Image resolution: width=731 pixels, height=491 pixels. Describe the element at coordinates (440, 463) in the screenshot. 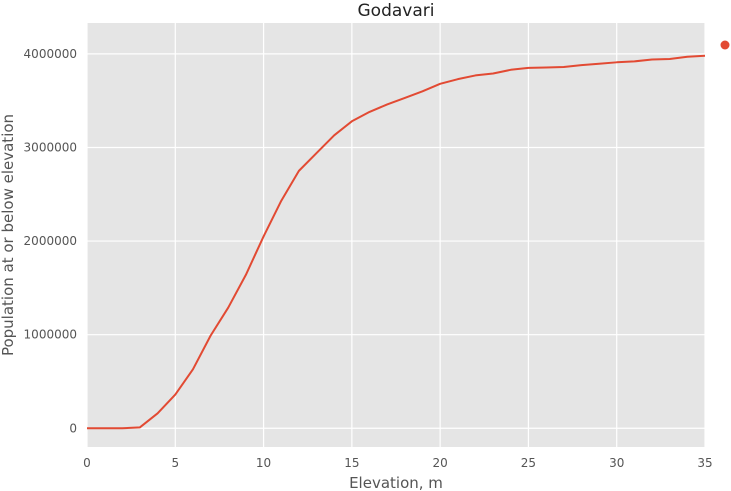

I see `x-tick-label: 20` at that location.